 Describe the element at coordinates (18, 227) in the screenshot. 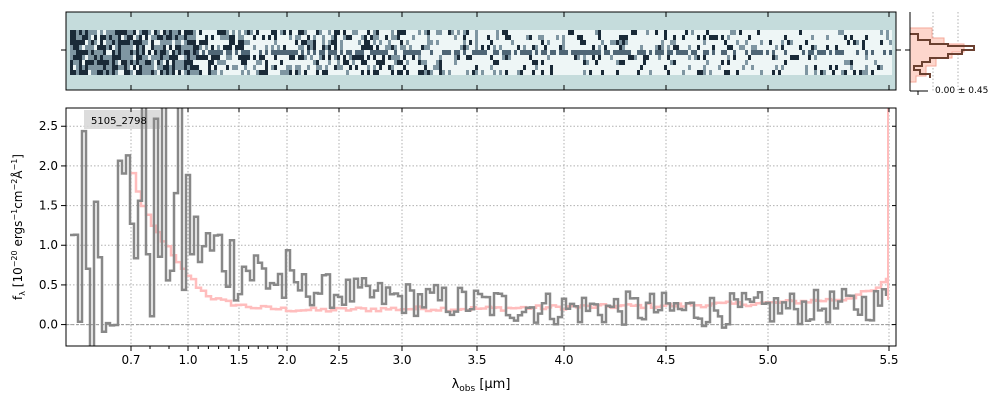

I see `y-axis-label: fλ [10−20 ergs−1cm−2Å−1]` at that location.